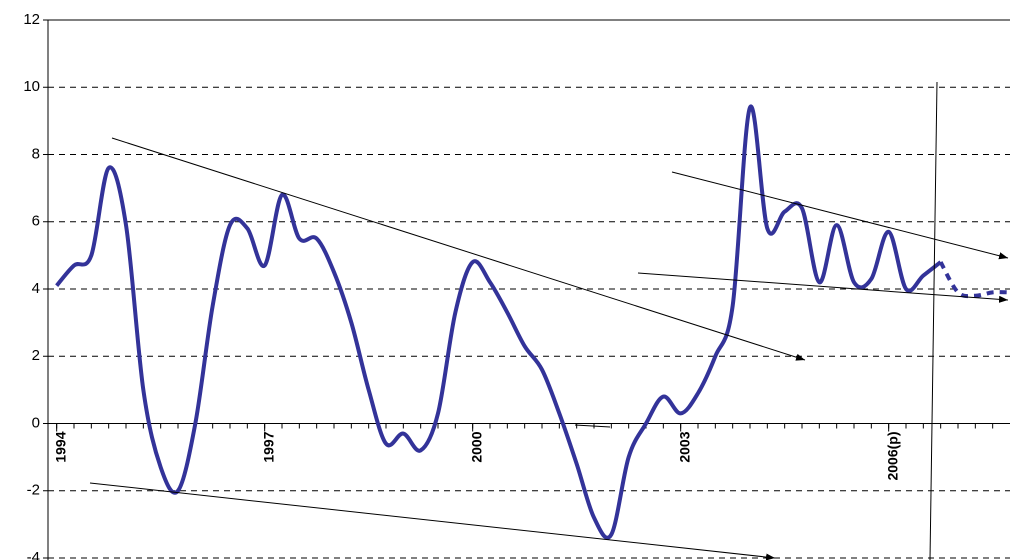  Describe the element at coordinates (31, 19) in the screenshot. I see `y-tick-label: 12` at that location.